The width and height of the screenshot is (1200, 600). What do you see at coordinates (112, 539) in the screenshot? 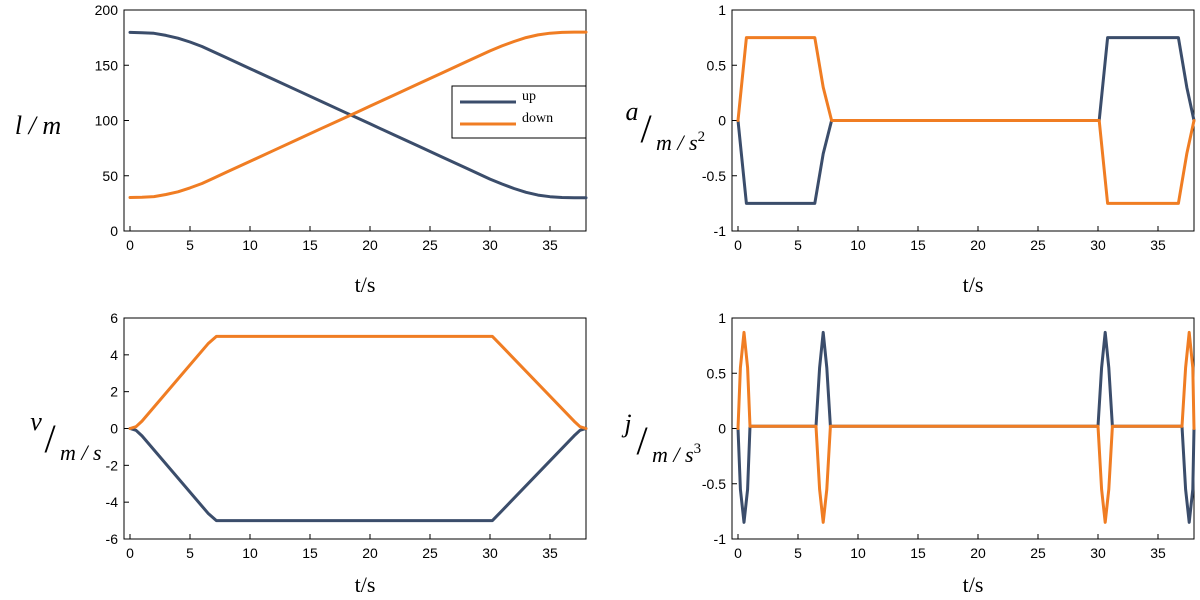
I see `y-tick-label: -6` at bounding box center [112, 539].